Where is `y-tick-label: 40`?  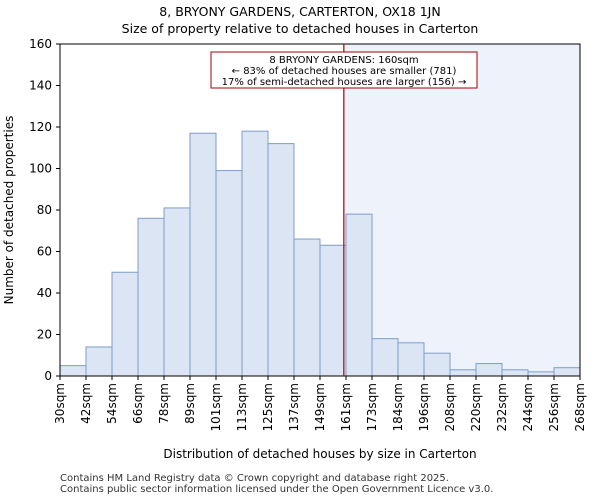 y-tick-label: 40 is located at coordinates (44, 293).